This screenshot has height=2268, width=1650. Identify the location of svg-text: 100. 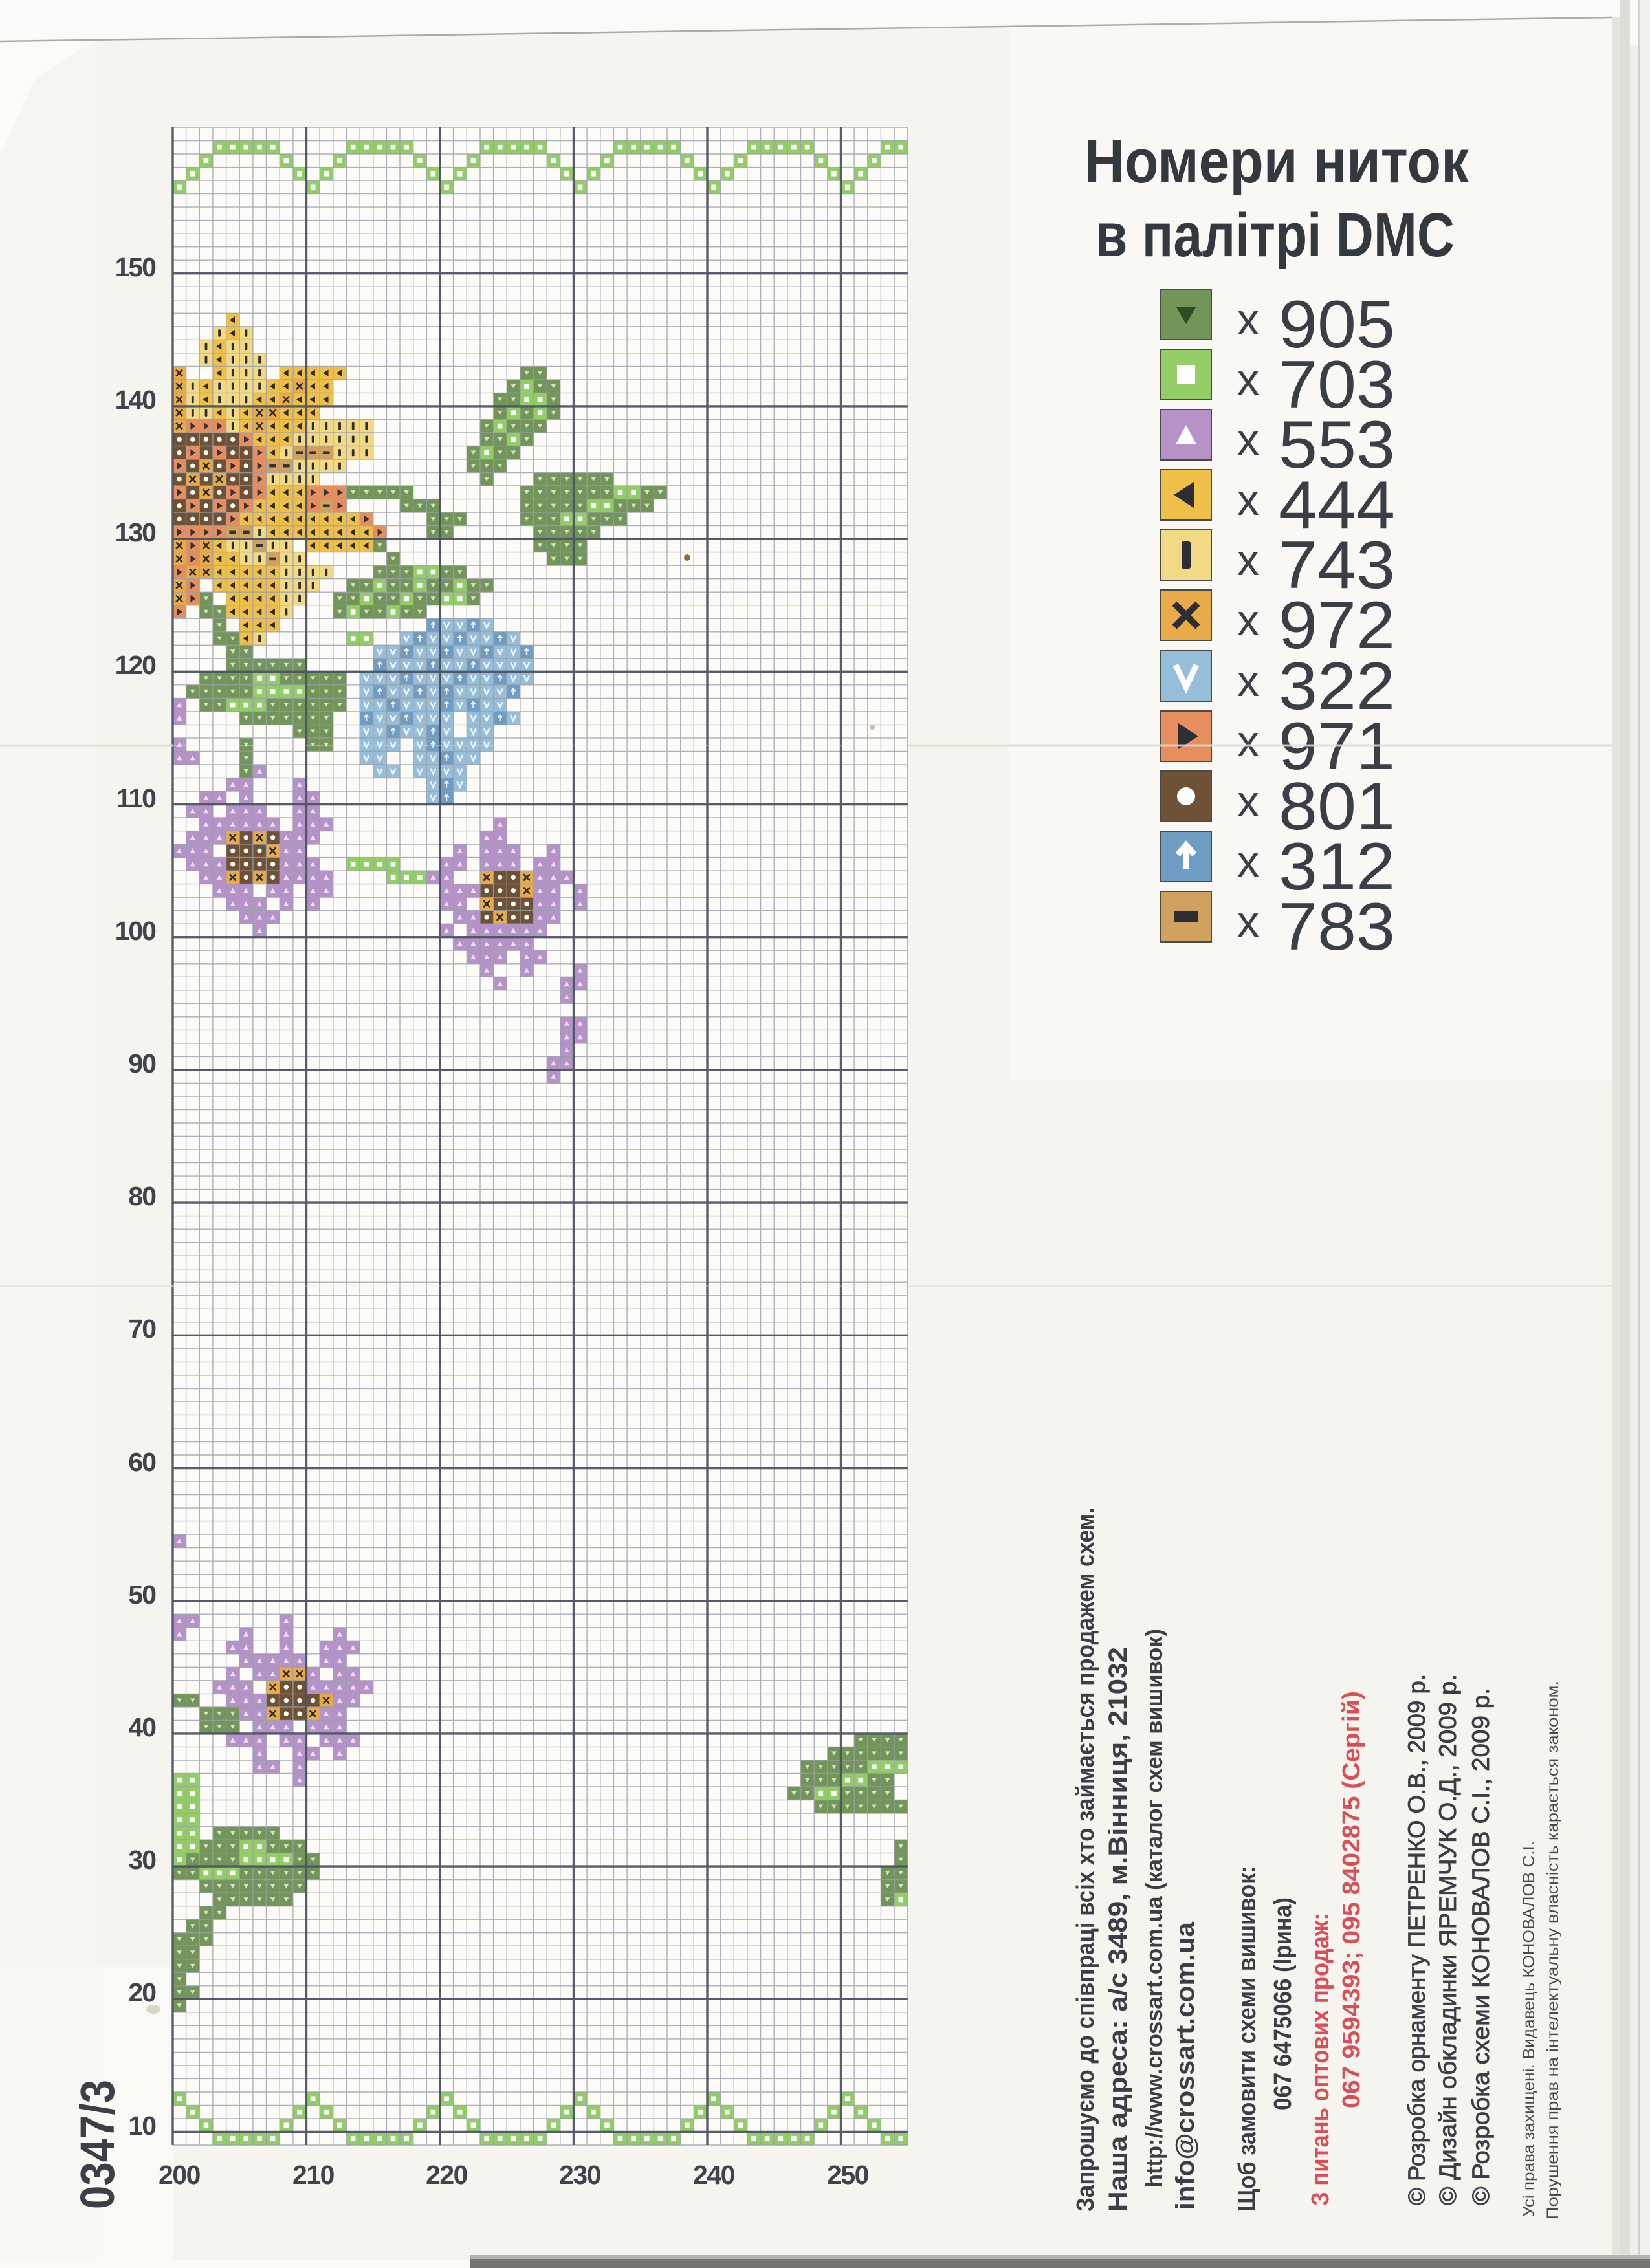
(136, 931).